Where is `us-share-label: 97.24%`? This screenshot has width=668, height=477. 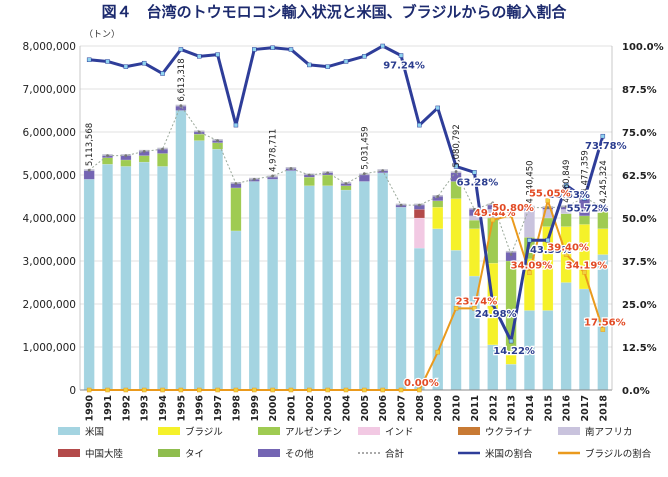
us-share-label: 97.24% is located at coordinates (404, 65).